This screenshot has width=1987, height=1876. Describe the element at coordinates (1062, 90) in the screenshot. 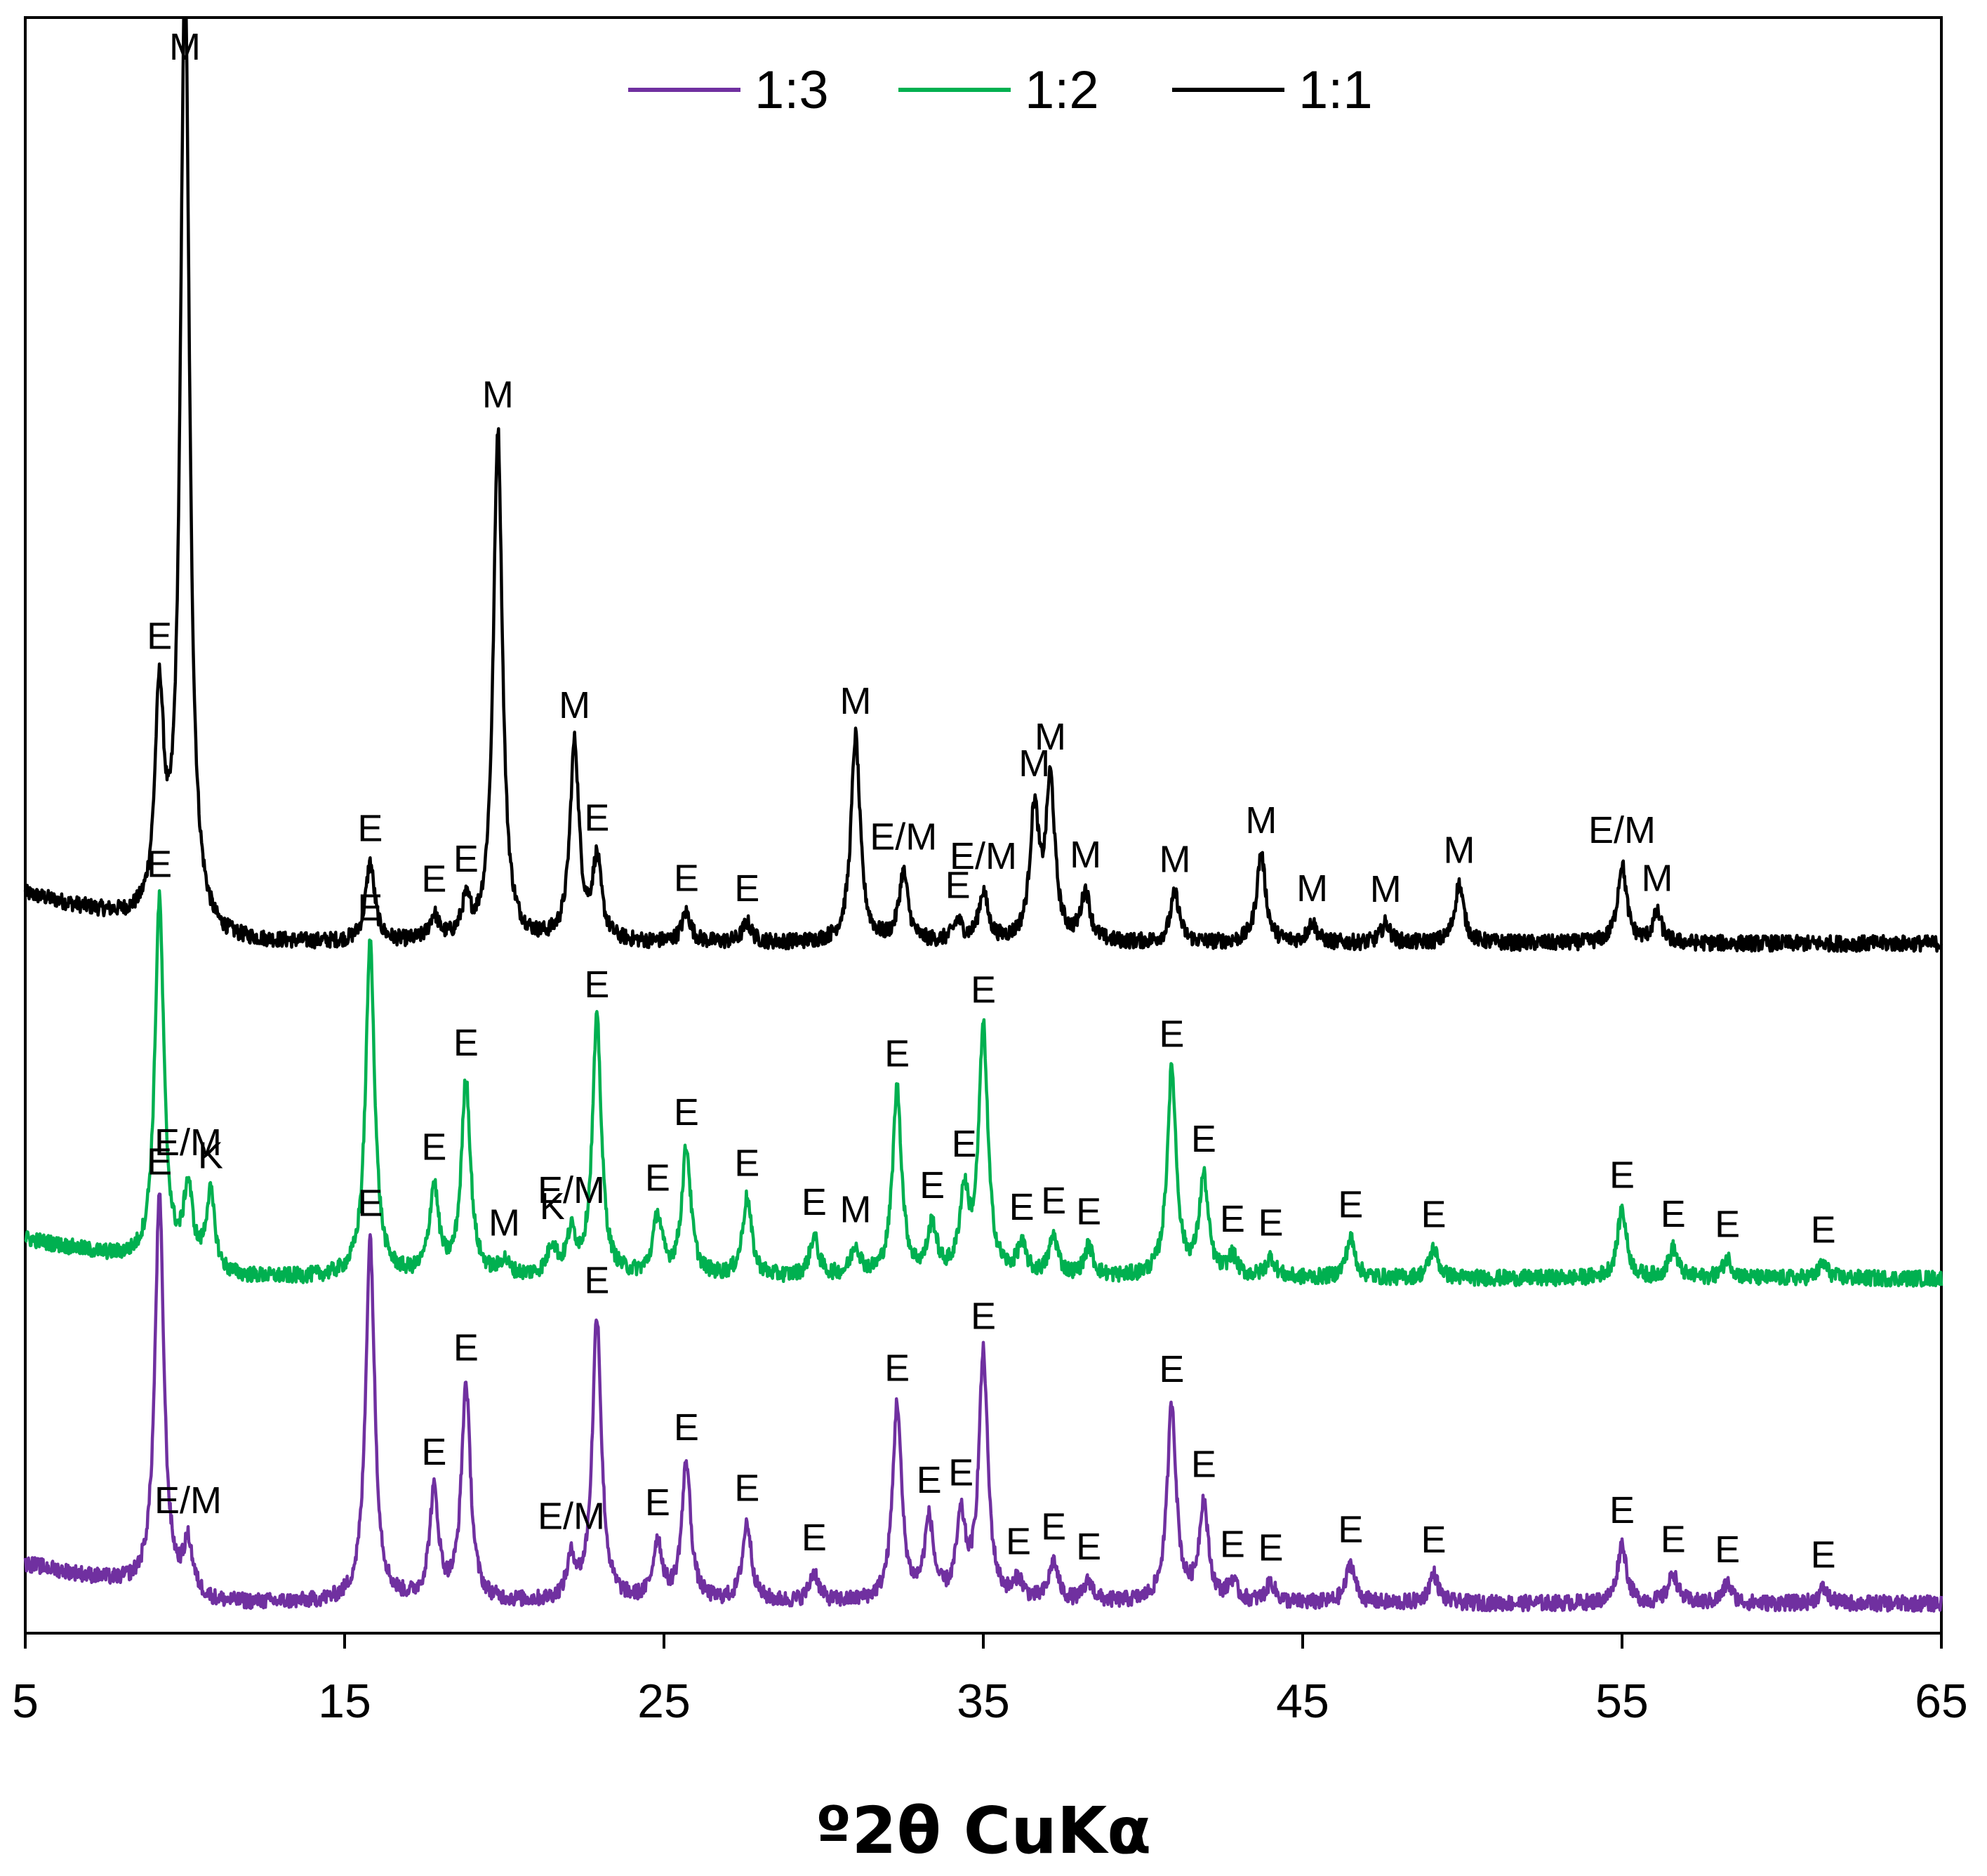

I see `legend-label: 1:2` at that location.